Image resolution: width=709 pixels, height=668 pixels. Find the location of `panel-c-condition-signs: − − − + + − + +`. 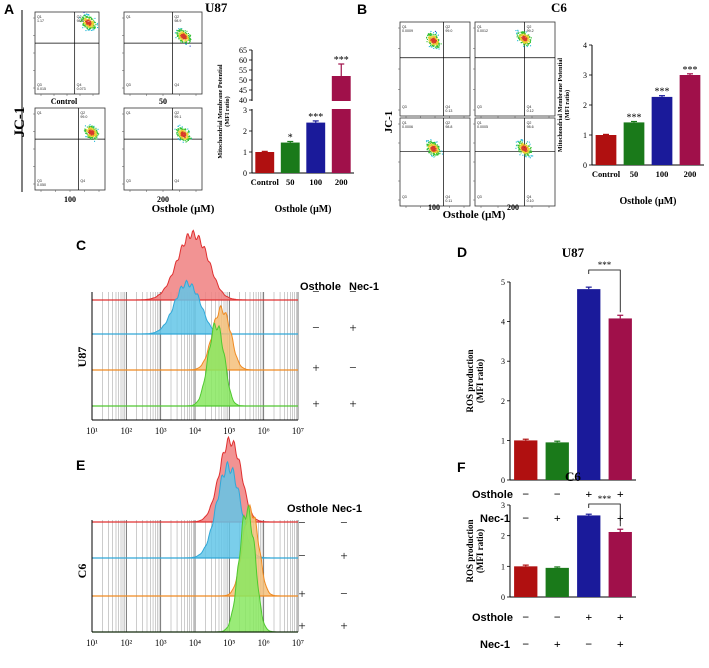

panel-c-condition-signs: − − − + + − + + is located at coordinates (334, 347).